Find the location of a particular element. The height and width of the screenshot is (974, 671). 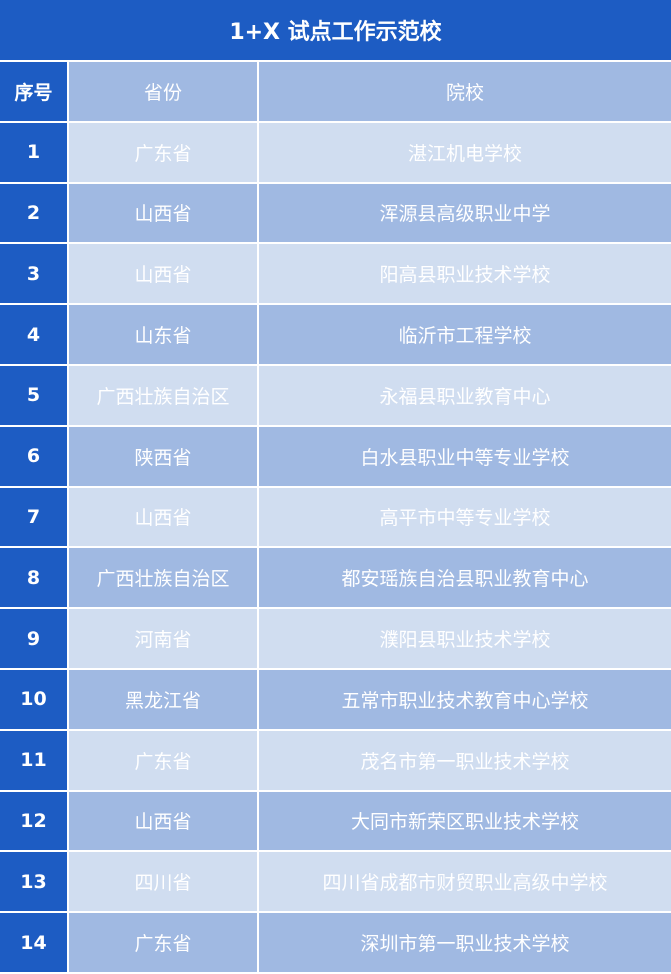

row-school: 临沂市工程学校 is located at coordinates (465, 334).